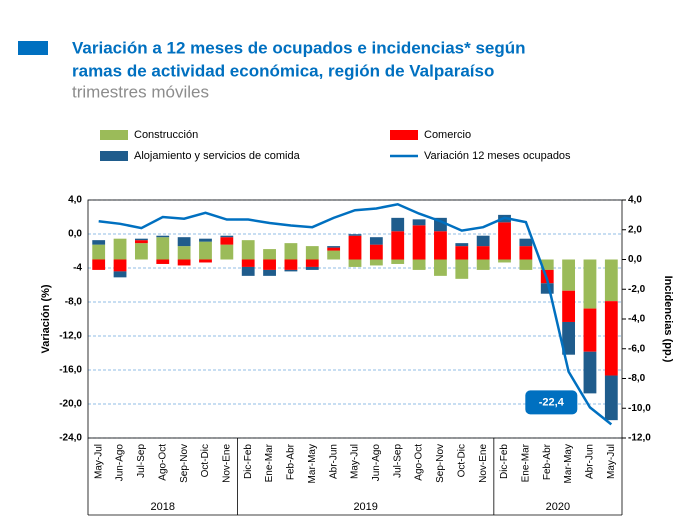 This screenshot has height=528, width=689. Describe the element at coordinates (635, 229) in the screenshot. I see `y2-tick-label: 2,0` at that location.